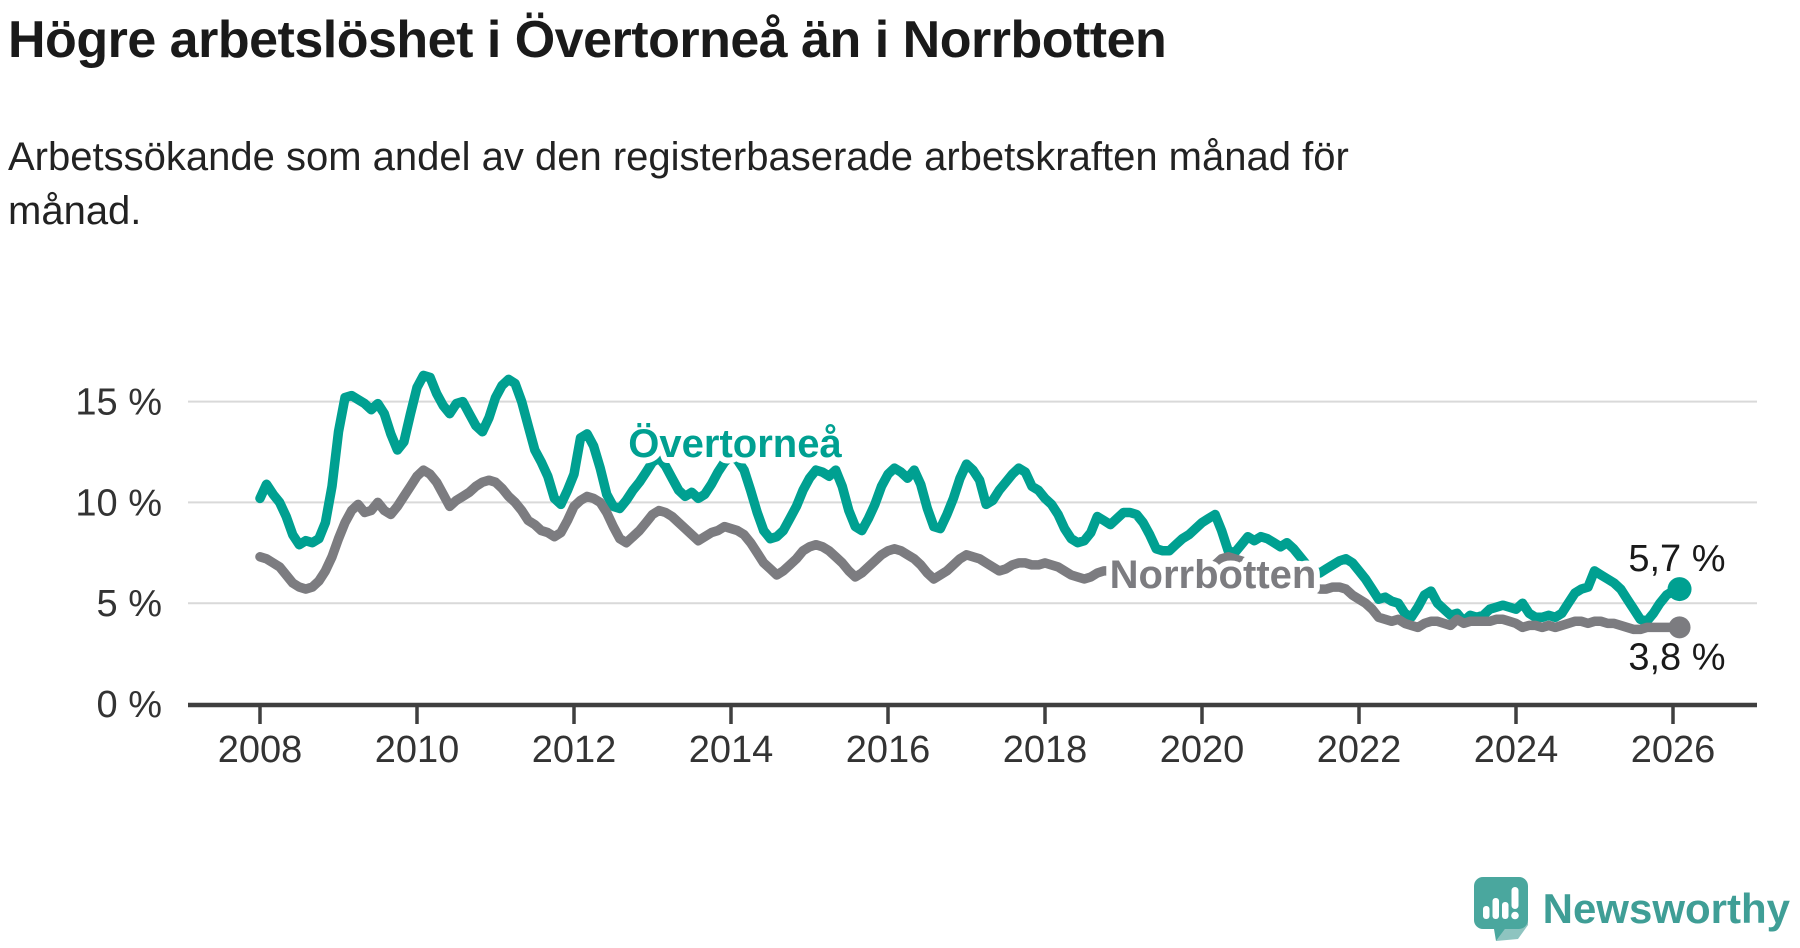 The width and height of the screenshot is (1800, 948). I want to click on end-value-norrbotten: 3,8 %, so click(1676, 657).